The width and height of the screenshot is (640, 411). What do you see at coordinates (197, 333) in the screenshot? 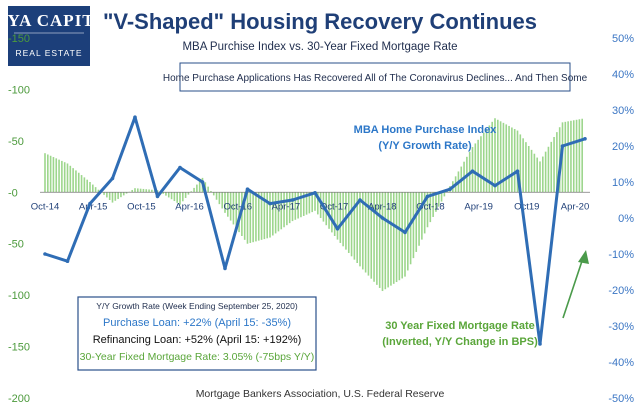
I see `info-box` at bounding box center [197, 333].